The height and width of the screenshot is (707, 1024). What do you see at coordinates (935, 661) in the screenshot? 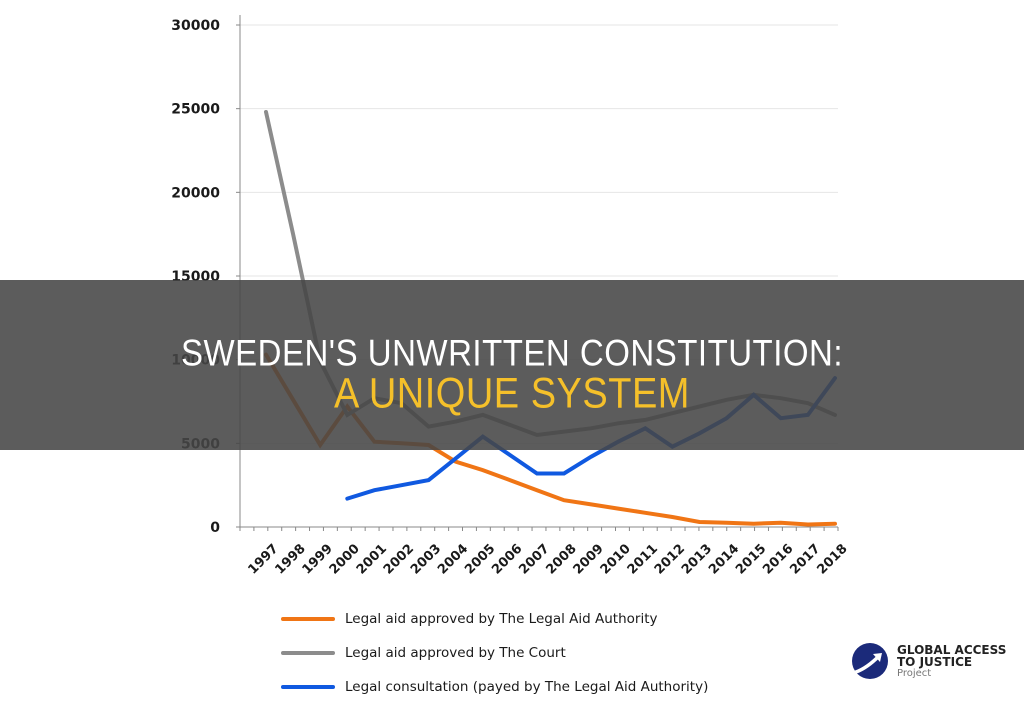
I see `logo-line2: TO JUSTICE` at bounding box center [935, 661].